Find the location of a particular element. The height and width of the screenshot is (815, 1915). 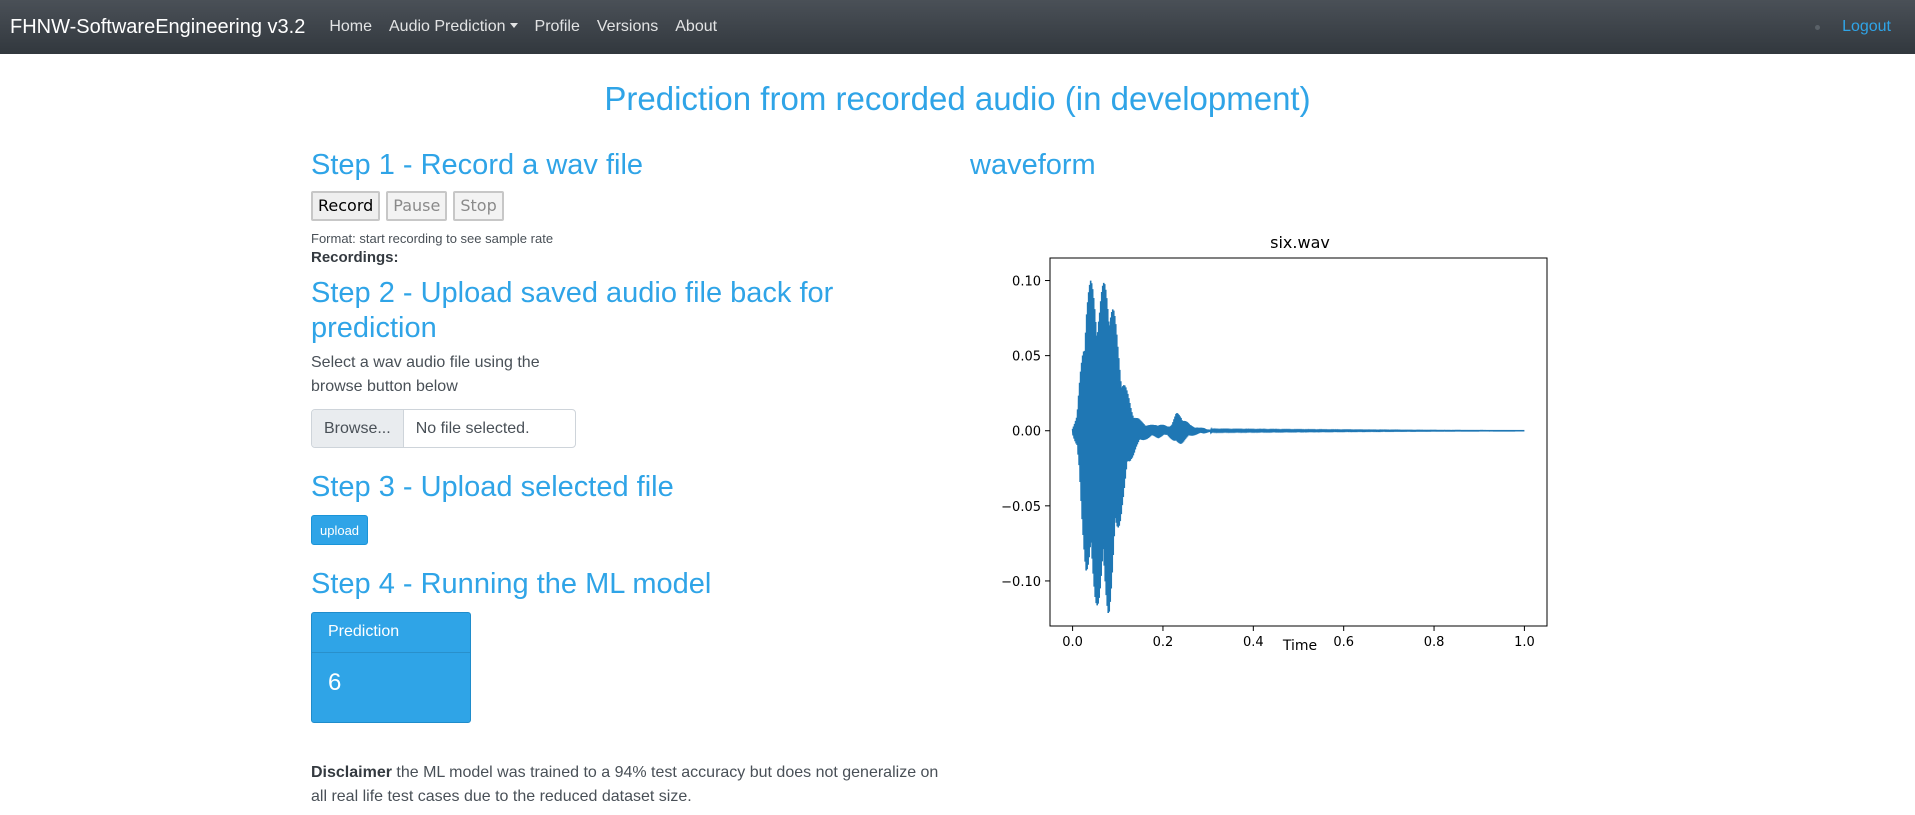

file-input: Browse... No file selected. is located at coordinates (443, 429).